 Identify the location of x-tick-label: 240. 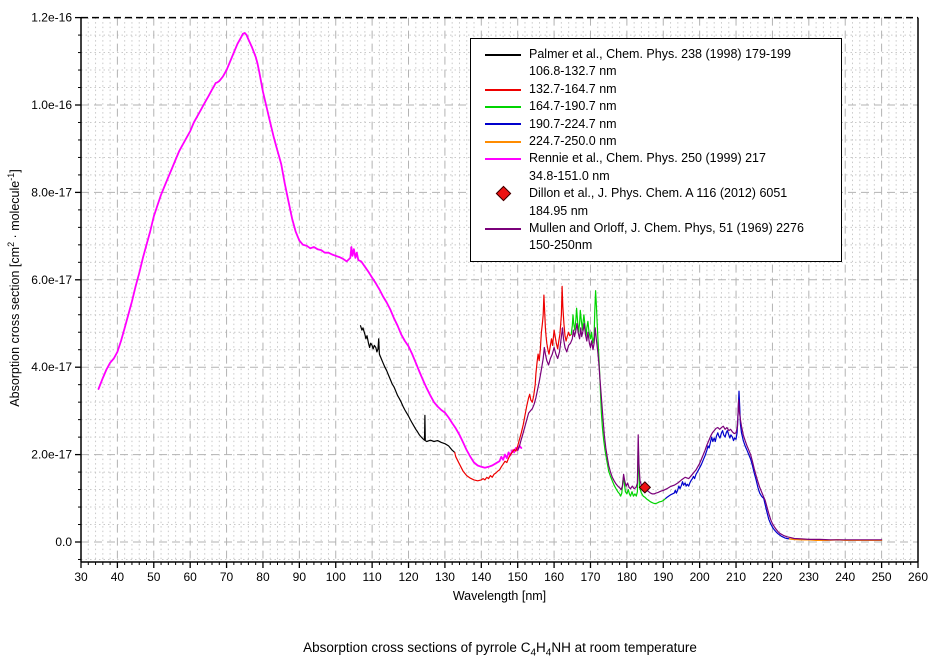
(845, 577).